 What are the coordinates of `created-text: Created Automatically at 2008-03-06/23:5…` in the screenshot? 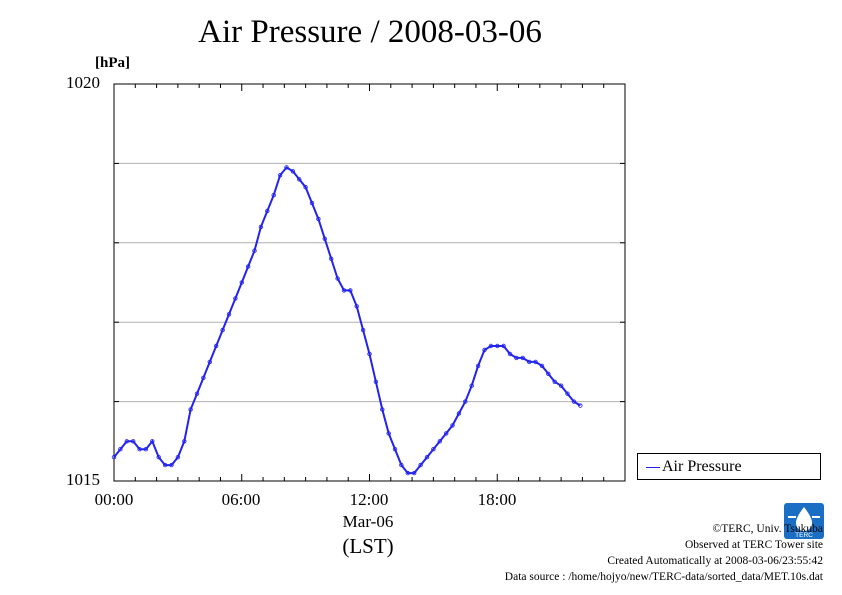 It's located at (715, 561).